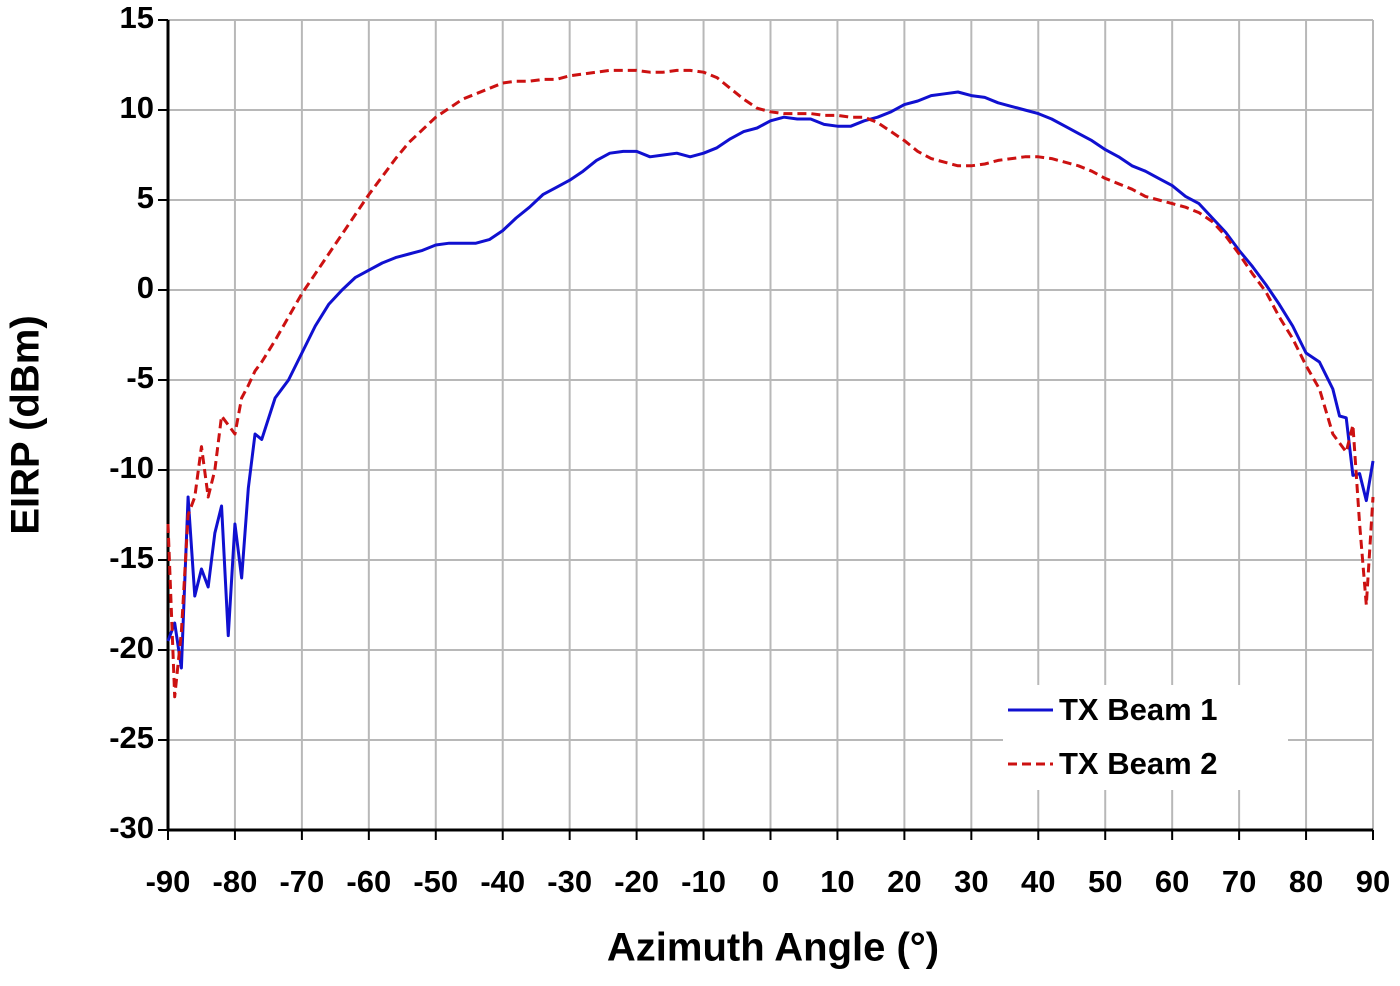  What do you see at coordinates (904, 881) in the screenshot?
I see `x-tick-label: 20` at bounding box center [904, 881].